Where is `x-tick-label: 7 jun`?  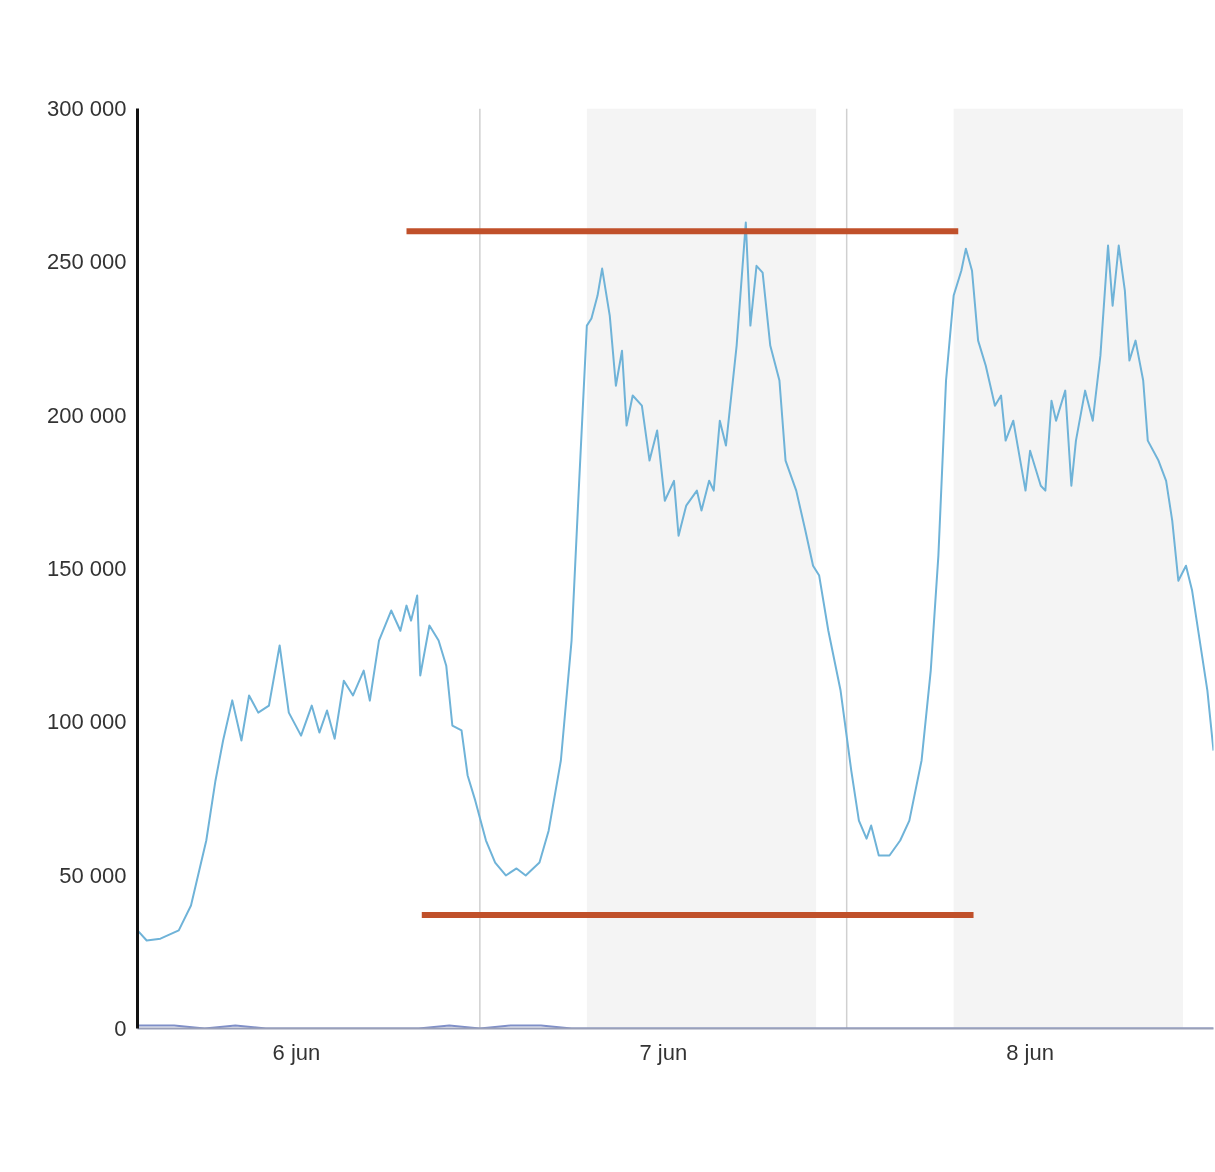
x-tick-label: 7 jun is located at coordinates (663, 1052).